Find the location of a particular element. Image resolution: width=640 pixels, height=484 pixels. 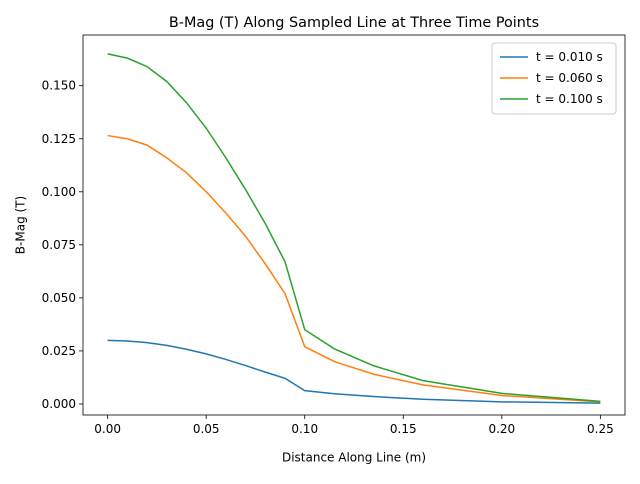

y-tick-label: 0.125 is located at coordinates (59, 139).